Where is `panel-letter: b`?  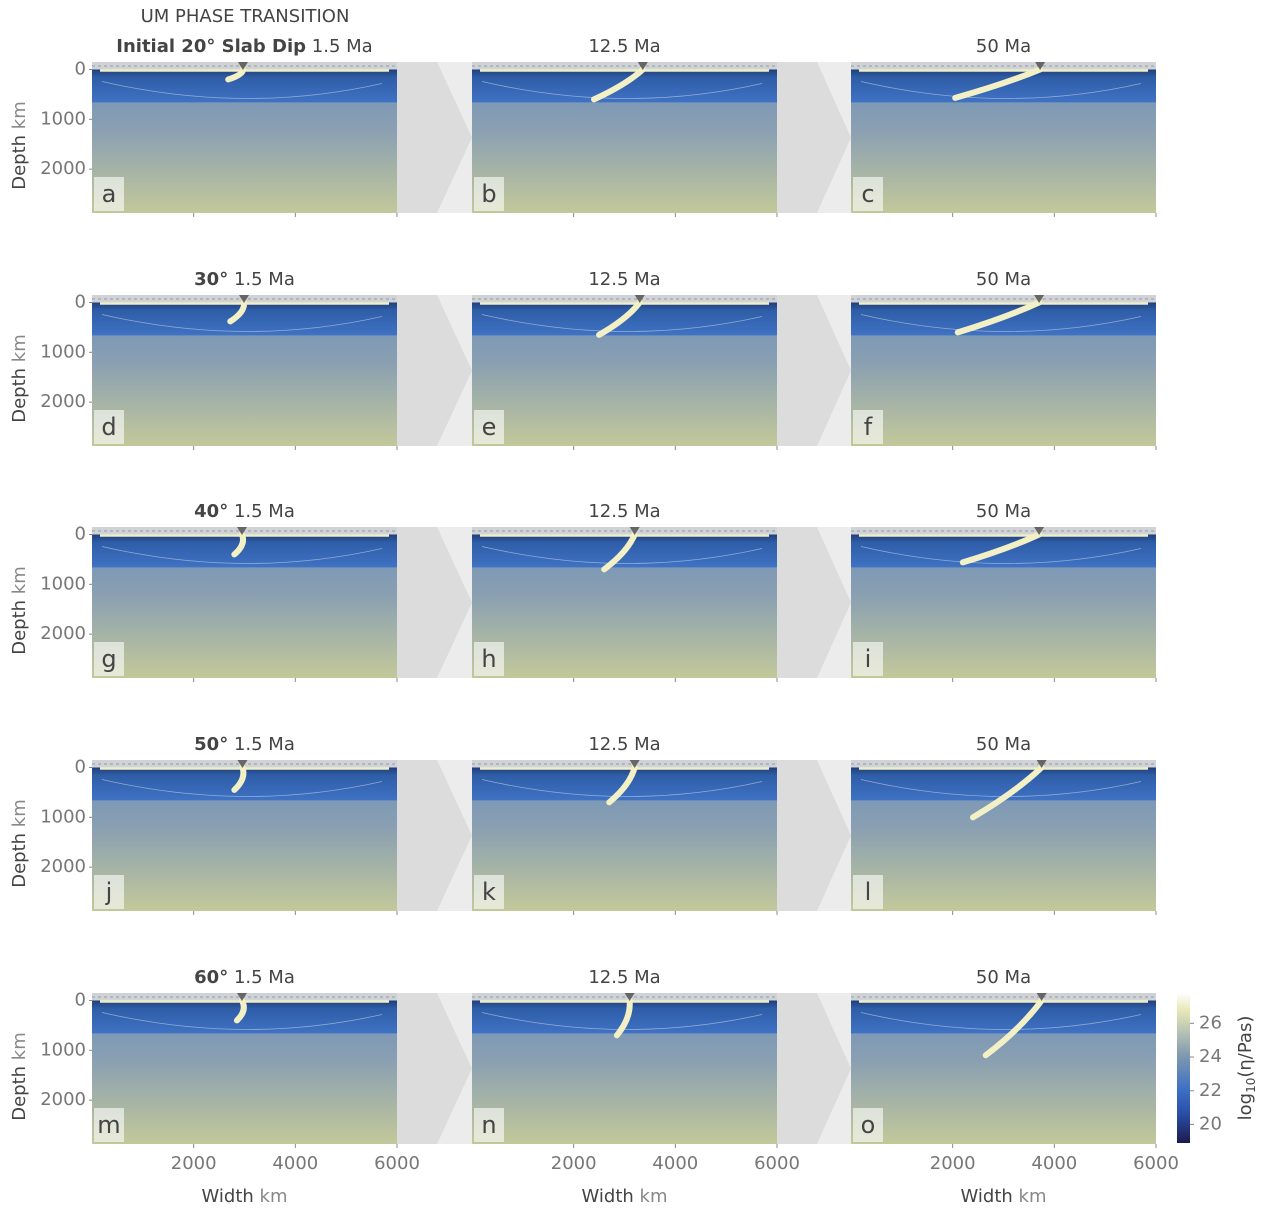
panel-letter: b is located at coordinates (488, 194).